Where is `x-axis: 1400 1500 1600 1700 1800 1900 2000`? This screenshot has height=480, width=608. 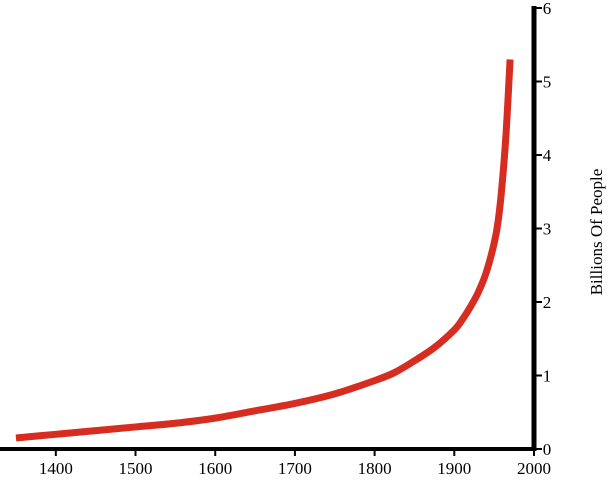
x-axis: 1400 1500 1600 1700 1800 1900 2000 is located at coordinates (275, 462).